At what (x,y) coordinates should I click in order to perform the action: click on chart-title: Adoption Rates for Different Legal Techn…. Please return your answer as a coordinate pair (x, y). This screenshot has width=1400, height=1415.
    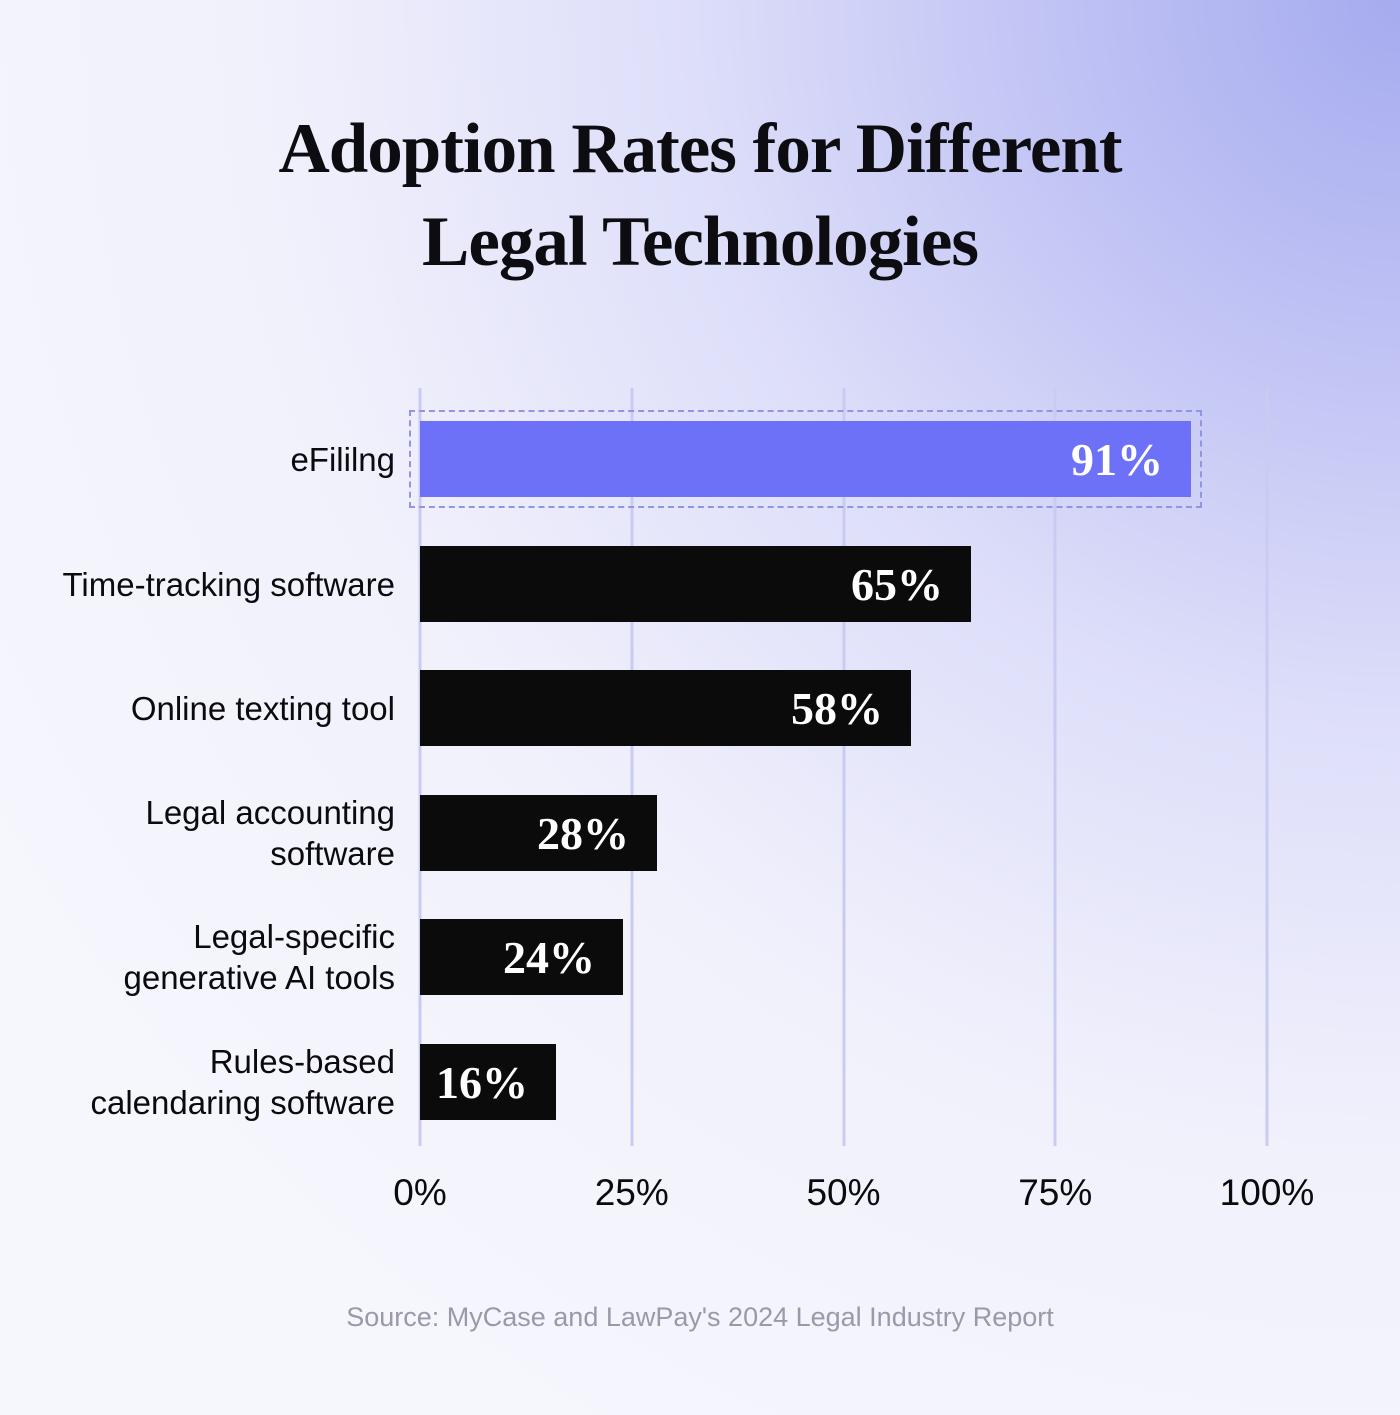
    Looking at the image, I should click on (700, 196).